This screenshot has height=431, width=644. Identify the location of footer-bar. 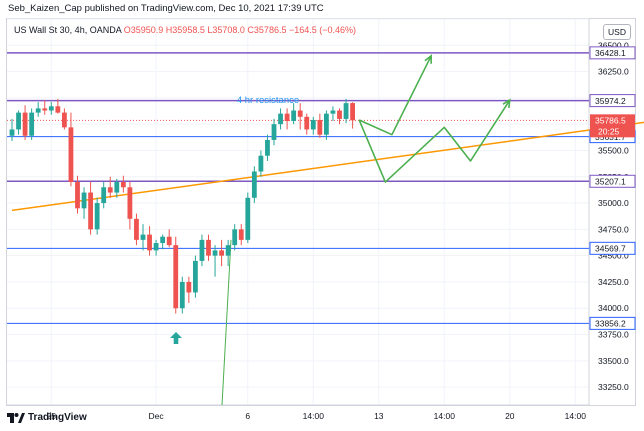
(322, 418).